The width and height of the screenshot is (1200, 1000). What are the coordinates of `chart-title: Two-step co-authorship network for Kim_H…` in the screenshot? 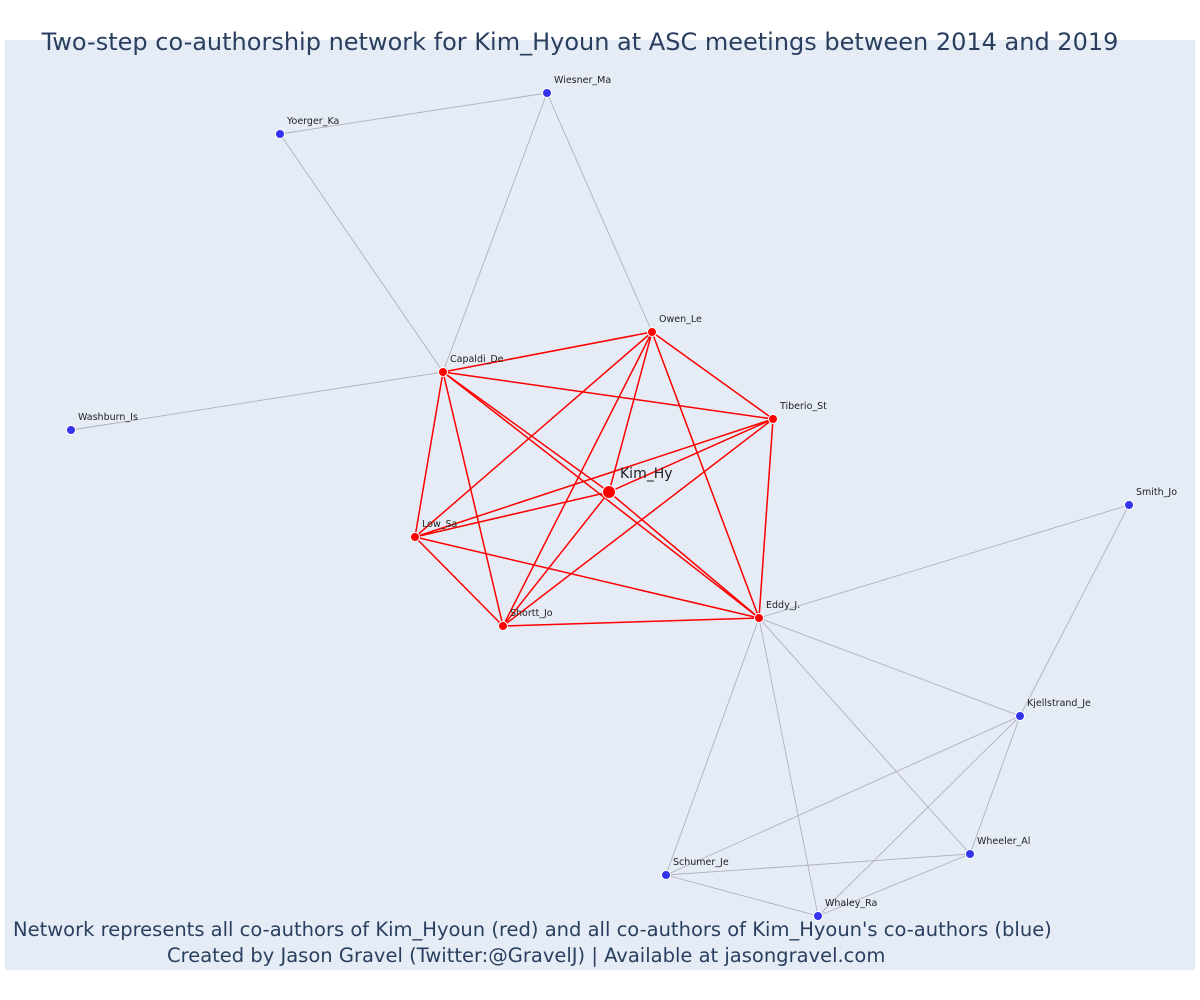 It's located at (580, 42).